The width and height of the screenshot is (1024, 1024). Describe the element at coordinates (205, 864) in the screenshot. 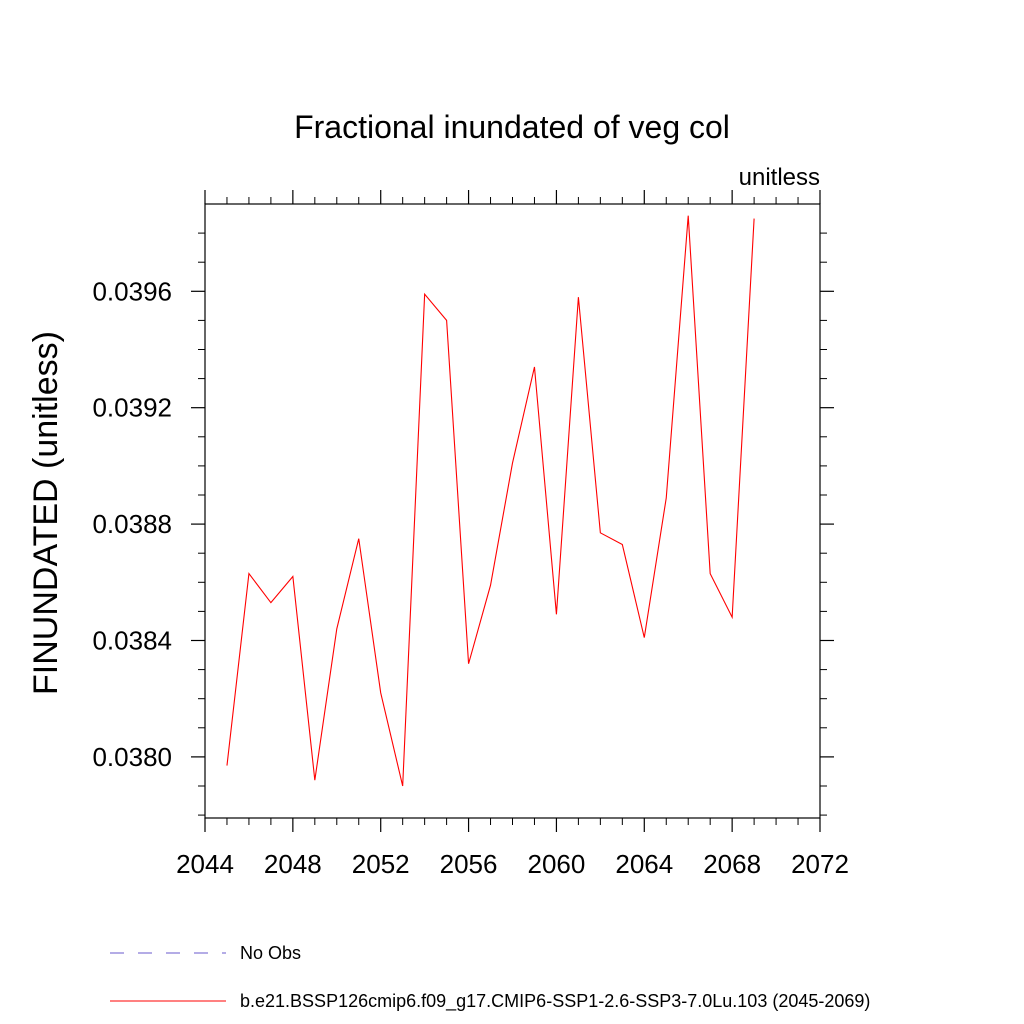

I see `x-tick-label: 2044` at that location.